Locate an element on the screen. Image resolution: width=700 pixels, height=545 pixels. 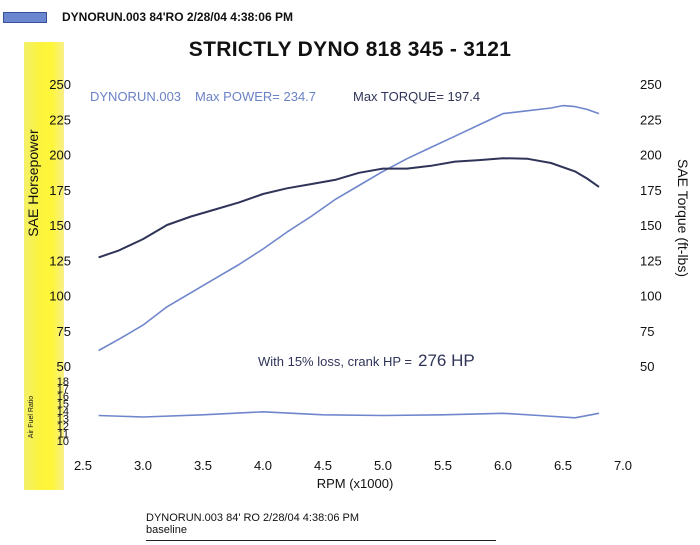
left-axis-ticks: 250 225 200 175 150 125 100 75 50 is located at coordinates (60, 225).